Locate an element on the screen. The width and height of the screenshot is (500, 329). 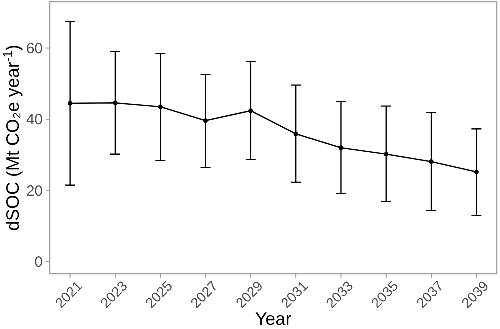
y-tick-label: 0 is located at coordinates (38, 263).